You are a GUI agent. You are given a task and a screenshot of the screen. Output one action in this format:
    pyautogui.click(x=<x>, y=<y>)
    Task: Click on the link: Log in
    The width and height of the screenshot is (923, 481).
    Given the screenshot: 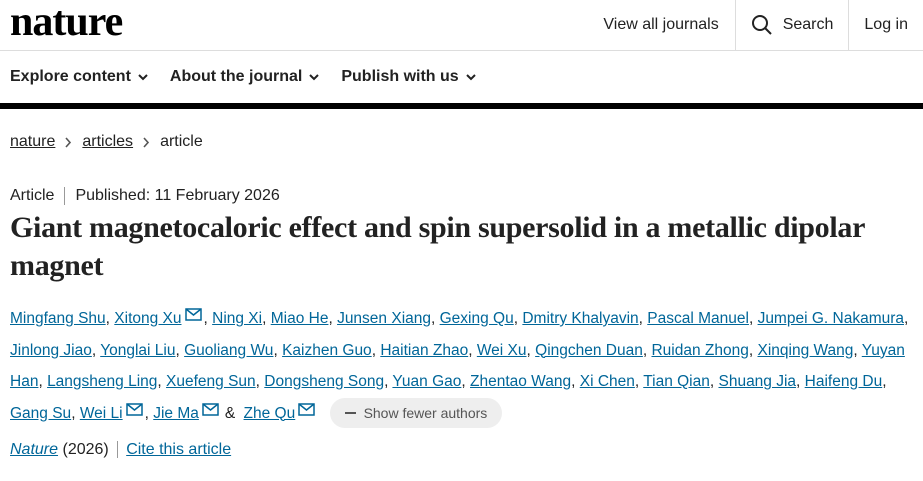 What is the action you would take?
    pyautogui.click(x=886, y=24)
    